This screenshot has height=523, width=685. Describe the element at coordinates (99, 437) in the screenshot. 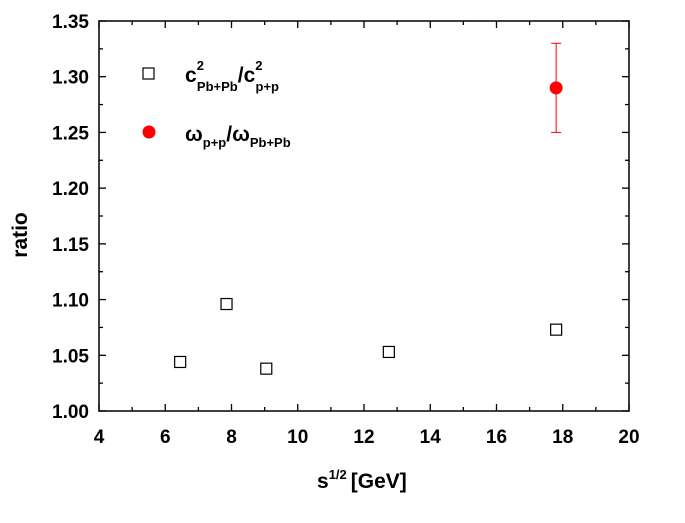

I see `x-tick-label: 4` at that location.